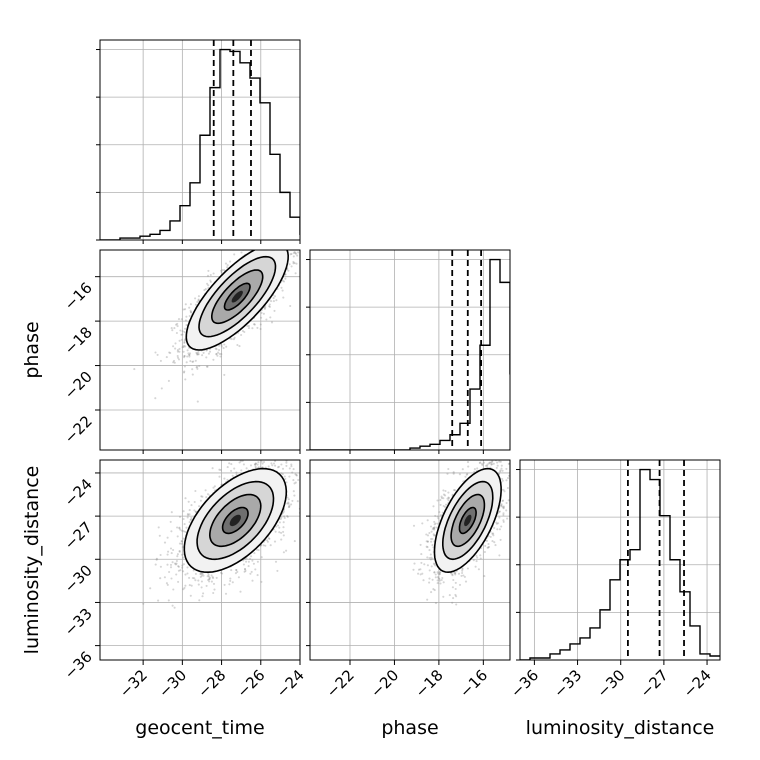  What do you see at coordinates (235, 520) in the screenshot?
I see `contour-line` at bounding box center [235, 520].